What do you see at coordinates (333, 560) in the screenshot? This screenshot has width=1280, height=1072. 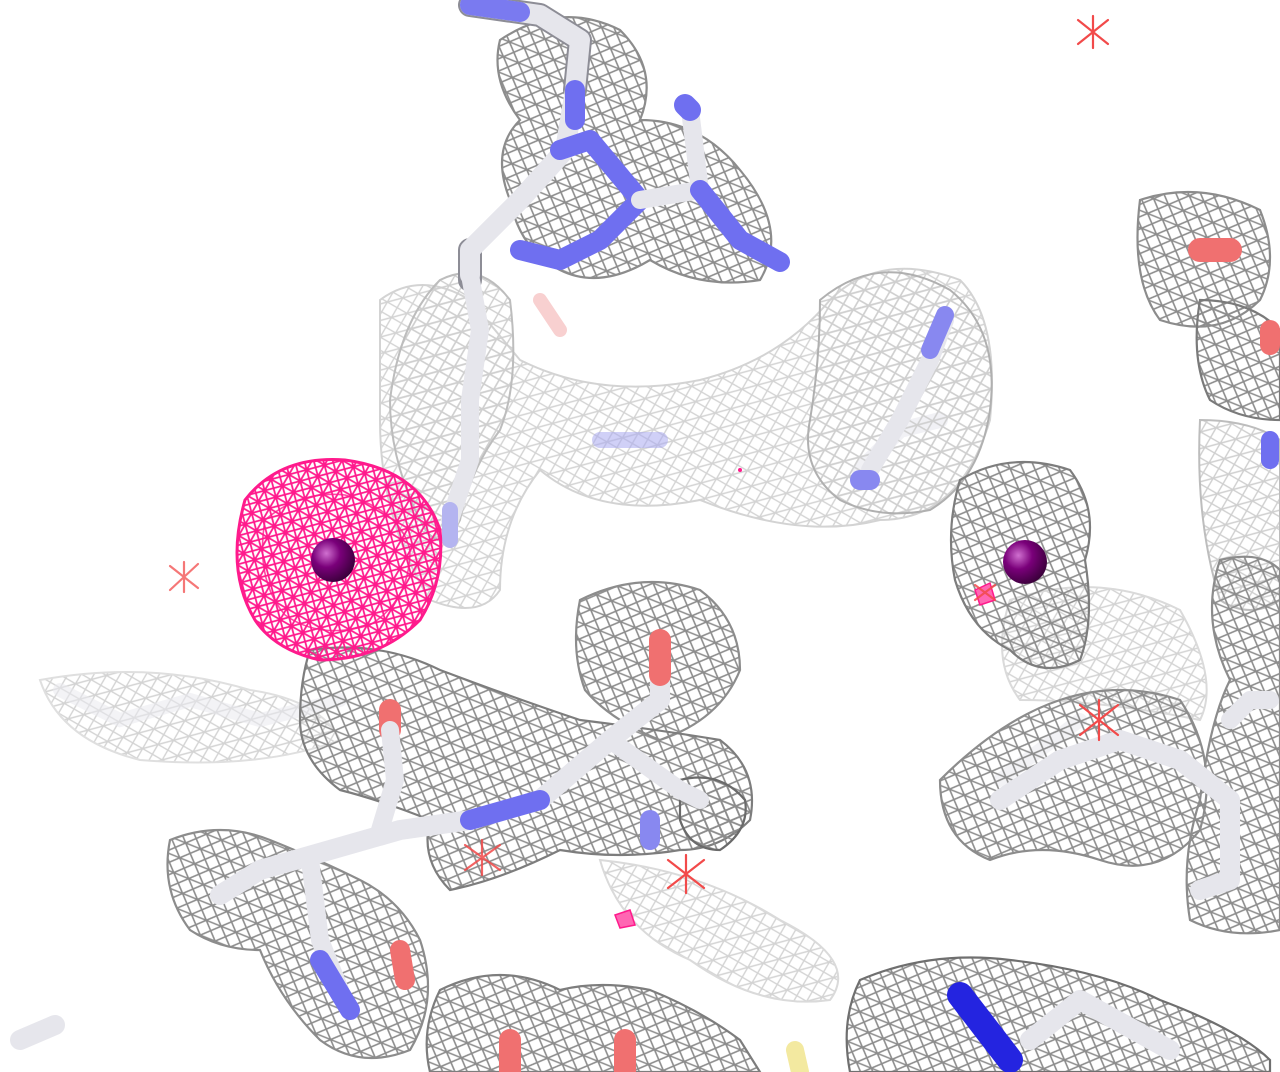 I see `metal-ion-left` at bounding box center [333, 560].